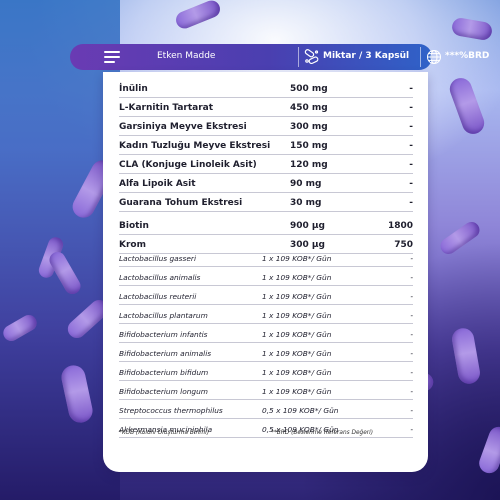  I want to click on ingredient-amount: 500 mg, so click(309, 89).